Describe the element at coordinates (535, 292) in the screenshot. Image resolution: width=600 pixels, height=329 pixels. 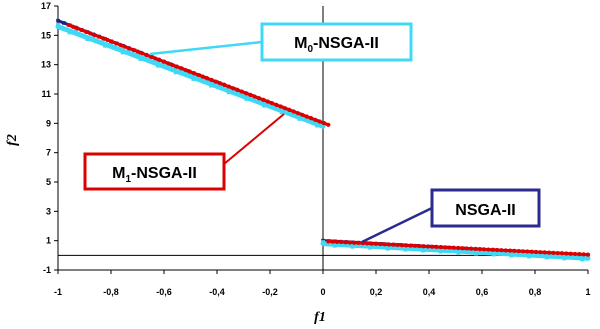
I see `x-tick-label: 0,8` at that location.